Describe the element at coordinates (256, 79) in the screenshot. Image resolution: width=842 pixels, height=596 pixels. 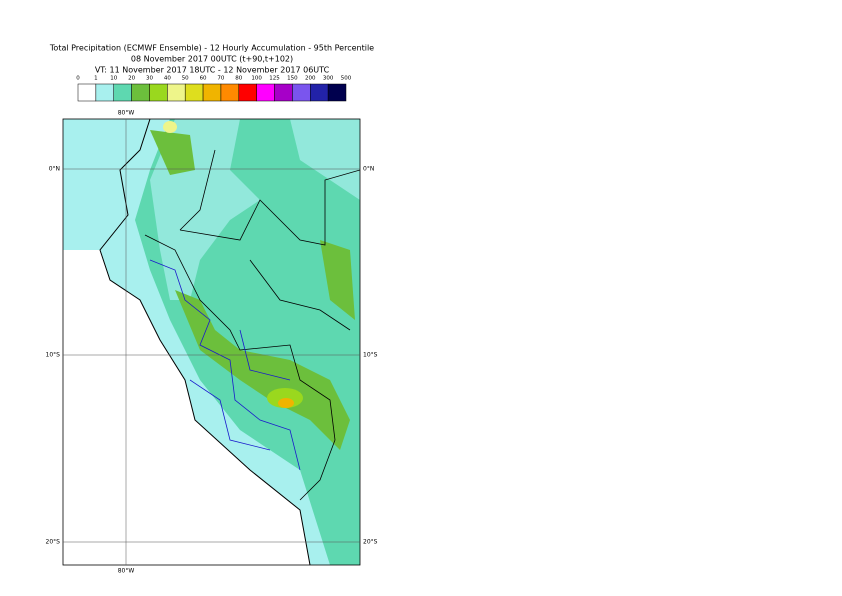
I see `legend-label: 100` at that location.